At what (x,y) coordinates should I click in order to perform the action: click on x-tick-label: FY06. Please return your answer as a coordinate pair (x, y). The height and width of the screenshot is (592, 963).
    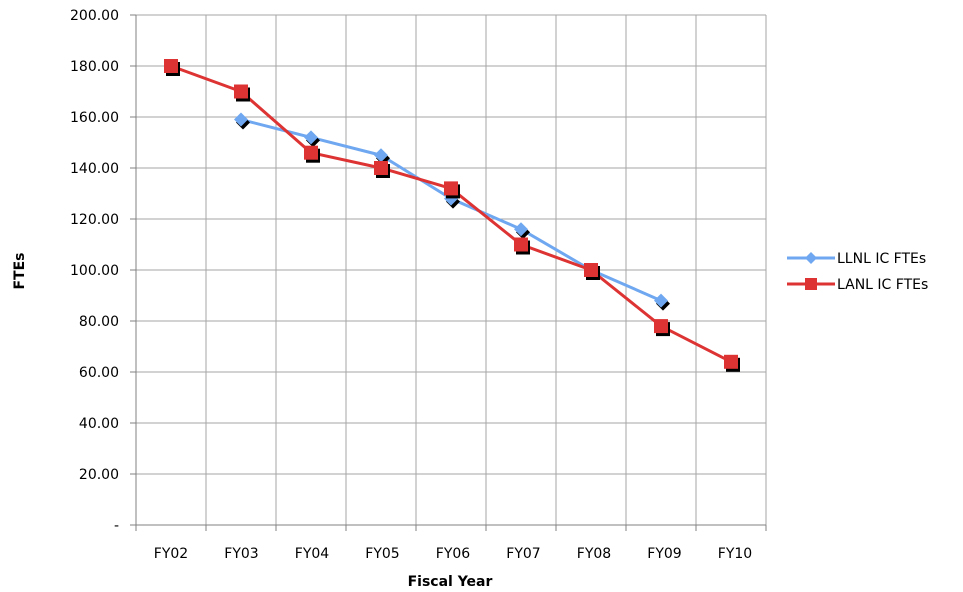
    Looking at the image, I should click on (453, 554).